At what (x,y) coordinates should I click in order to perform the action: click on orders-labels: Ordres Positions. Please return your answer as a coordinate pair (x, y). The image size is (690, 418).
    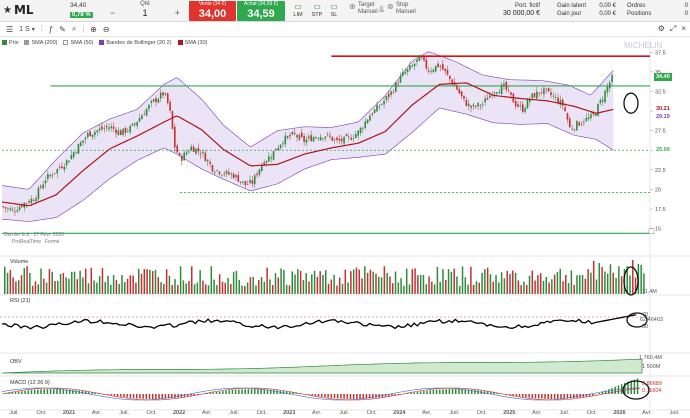
    Looking at the image, I should click on (639, 10).